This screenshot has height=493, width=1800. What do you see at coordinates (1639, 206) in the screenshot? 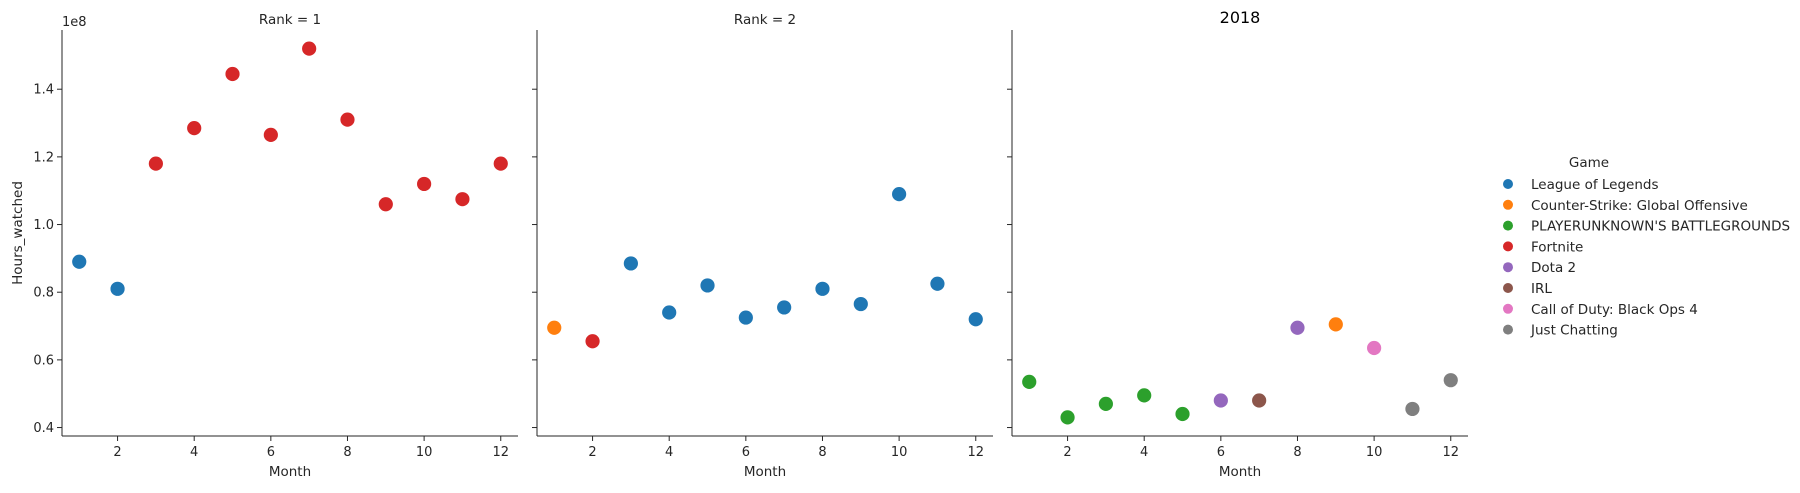
I see `legend-entry-label: Counter-Strike: Global Offensive` at bounding box center [1639, 206].